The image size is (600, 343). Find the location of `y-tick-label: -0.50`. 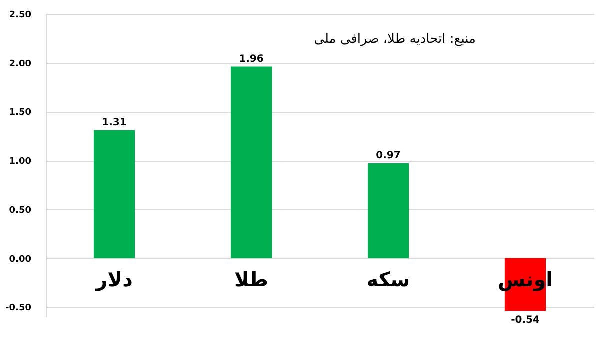

y-tick-label: -0.50 is located at coordinates (19, 309).